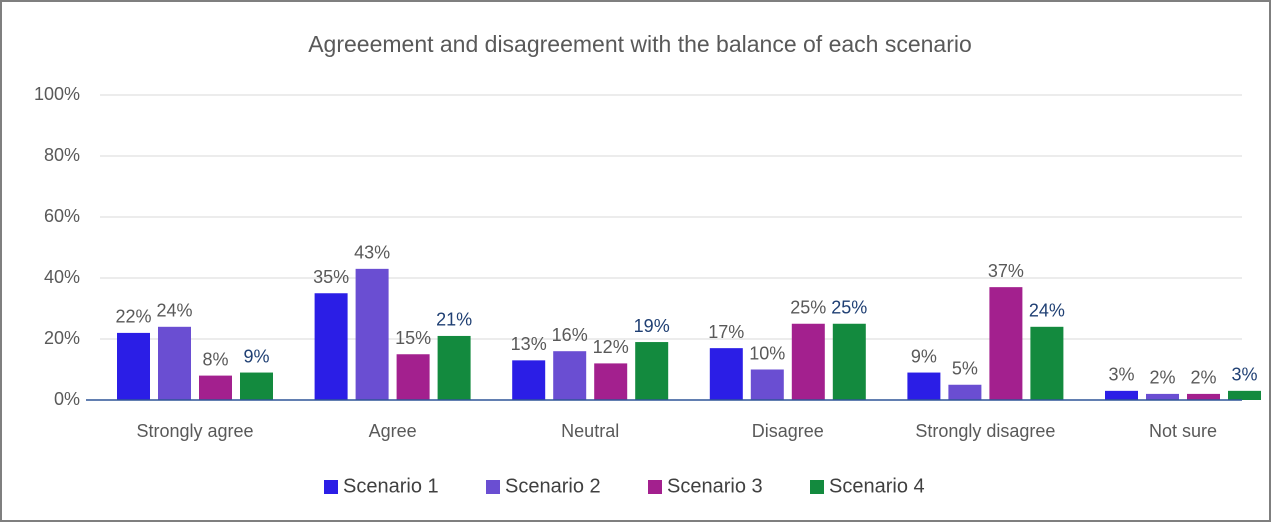 This screenshot has height=527, width=1271. Describe the element at coordinates (194, 431) in the screenshot. I see `x-tick-label: Strongly agree` at that location.